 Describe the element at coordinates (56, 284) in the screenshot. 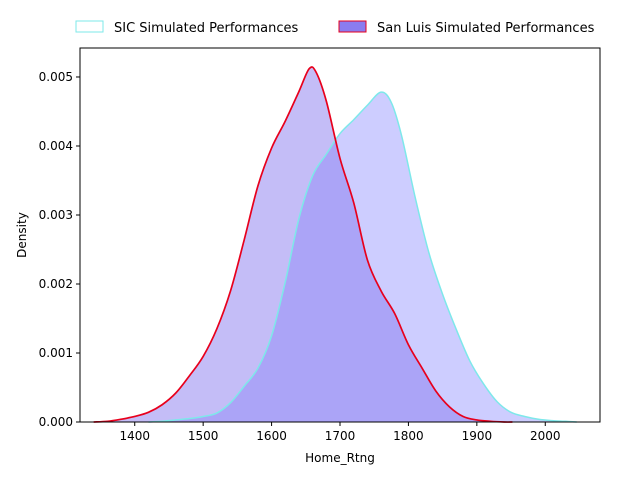

I see `y-tick-label: 0.002` at that location.